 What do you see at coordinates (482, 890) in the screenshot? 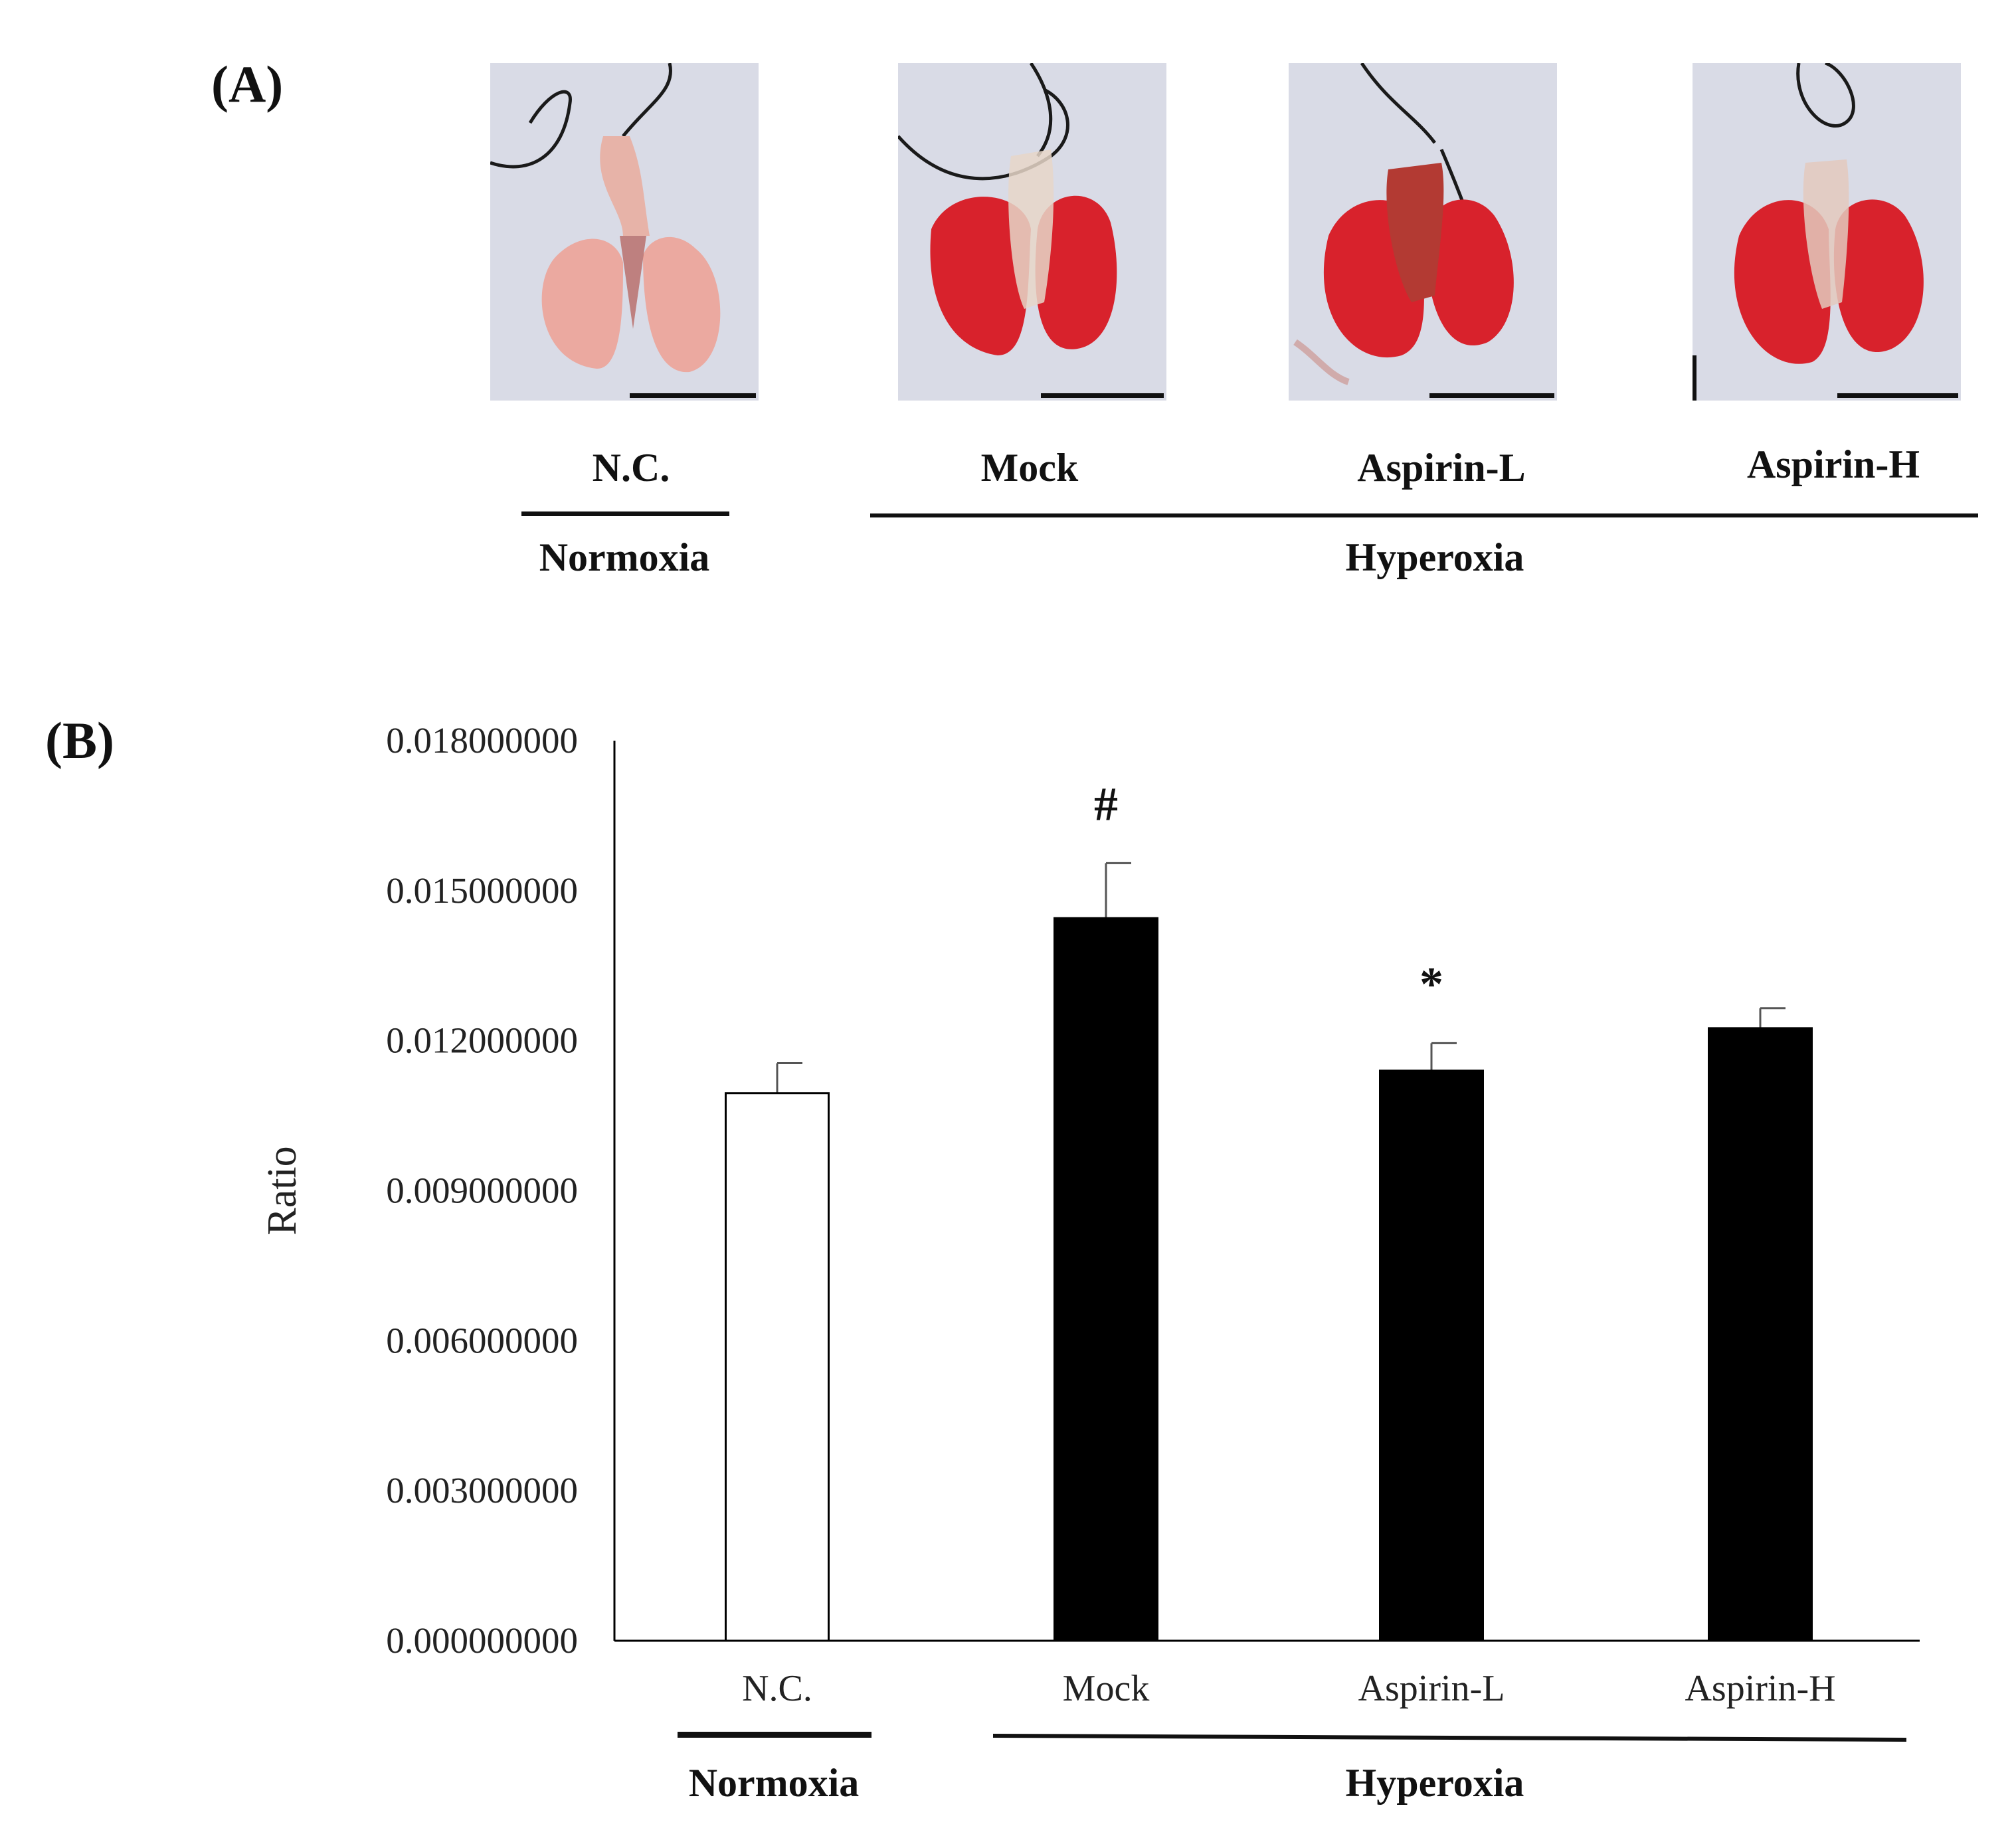
I see `y-tick-label: 0.015000000` at bounding box center [482, 890].